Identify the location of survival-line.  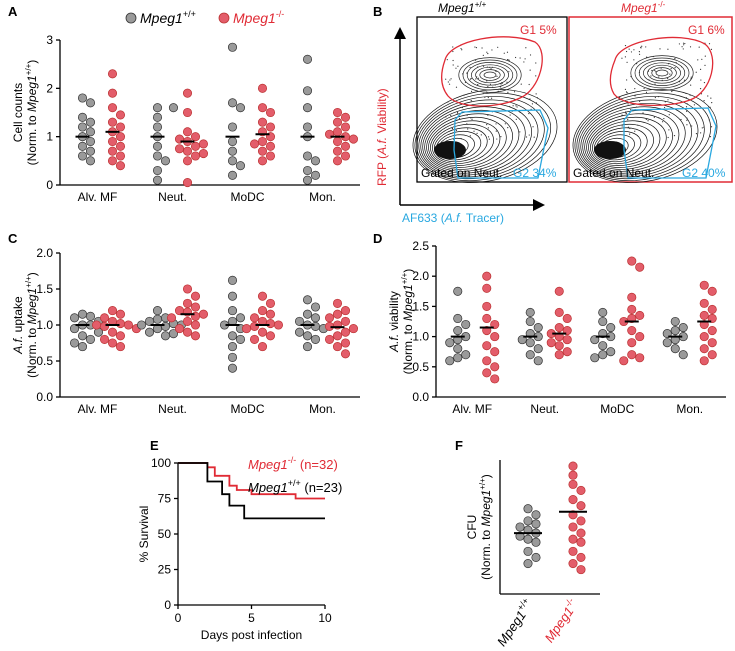
(251, 491).